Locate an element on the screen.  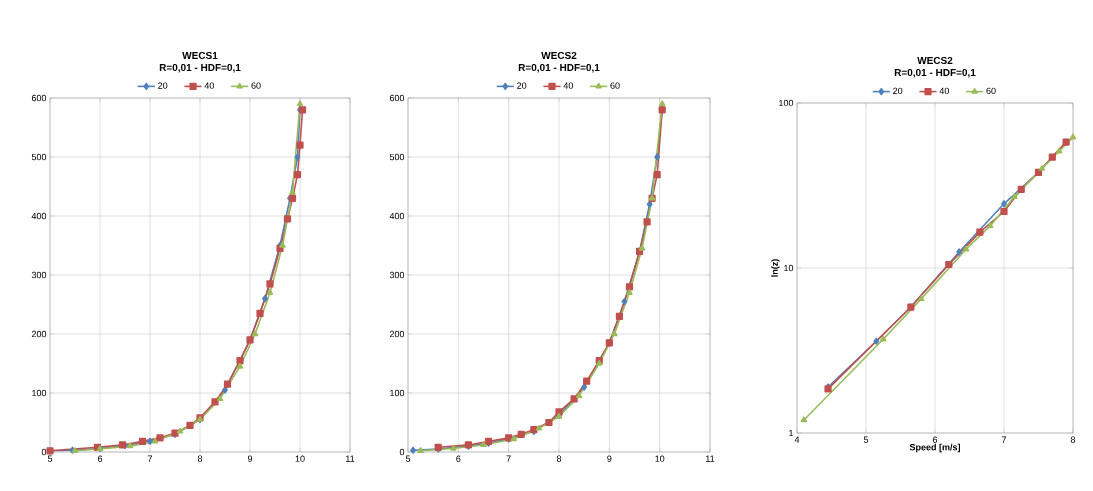
y-axis-title: ln(z) is located at coordinates (775, 268).